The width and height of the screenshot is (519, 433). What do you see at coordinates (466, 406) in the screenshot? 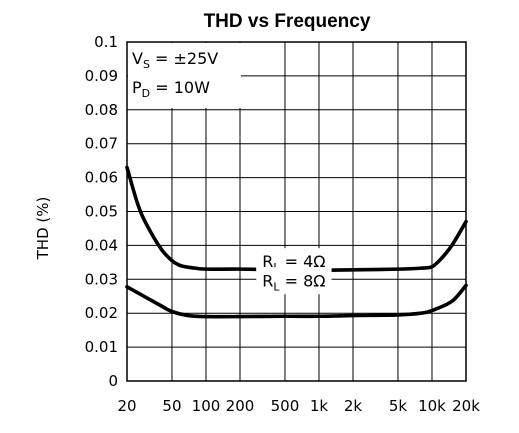
I see `x-tick-label: 20k` at bounding box center [466, 406].